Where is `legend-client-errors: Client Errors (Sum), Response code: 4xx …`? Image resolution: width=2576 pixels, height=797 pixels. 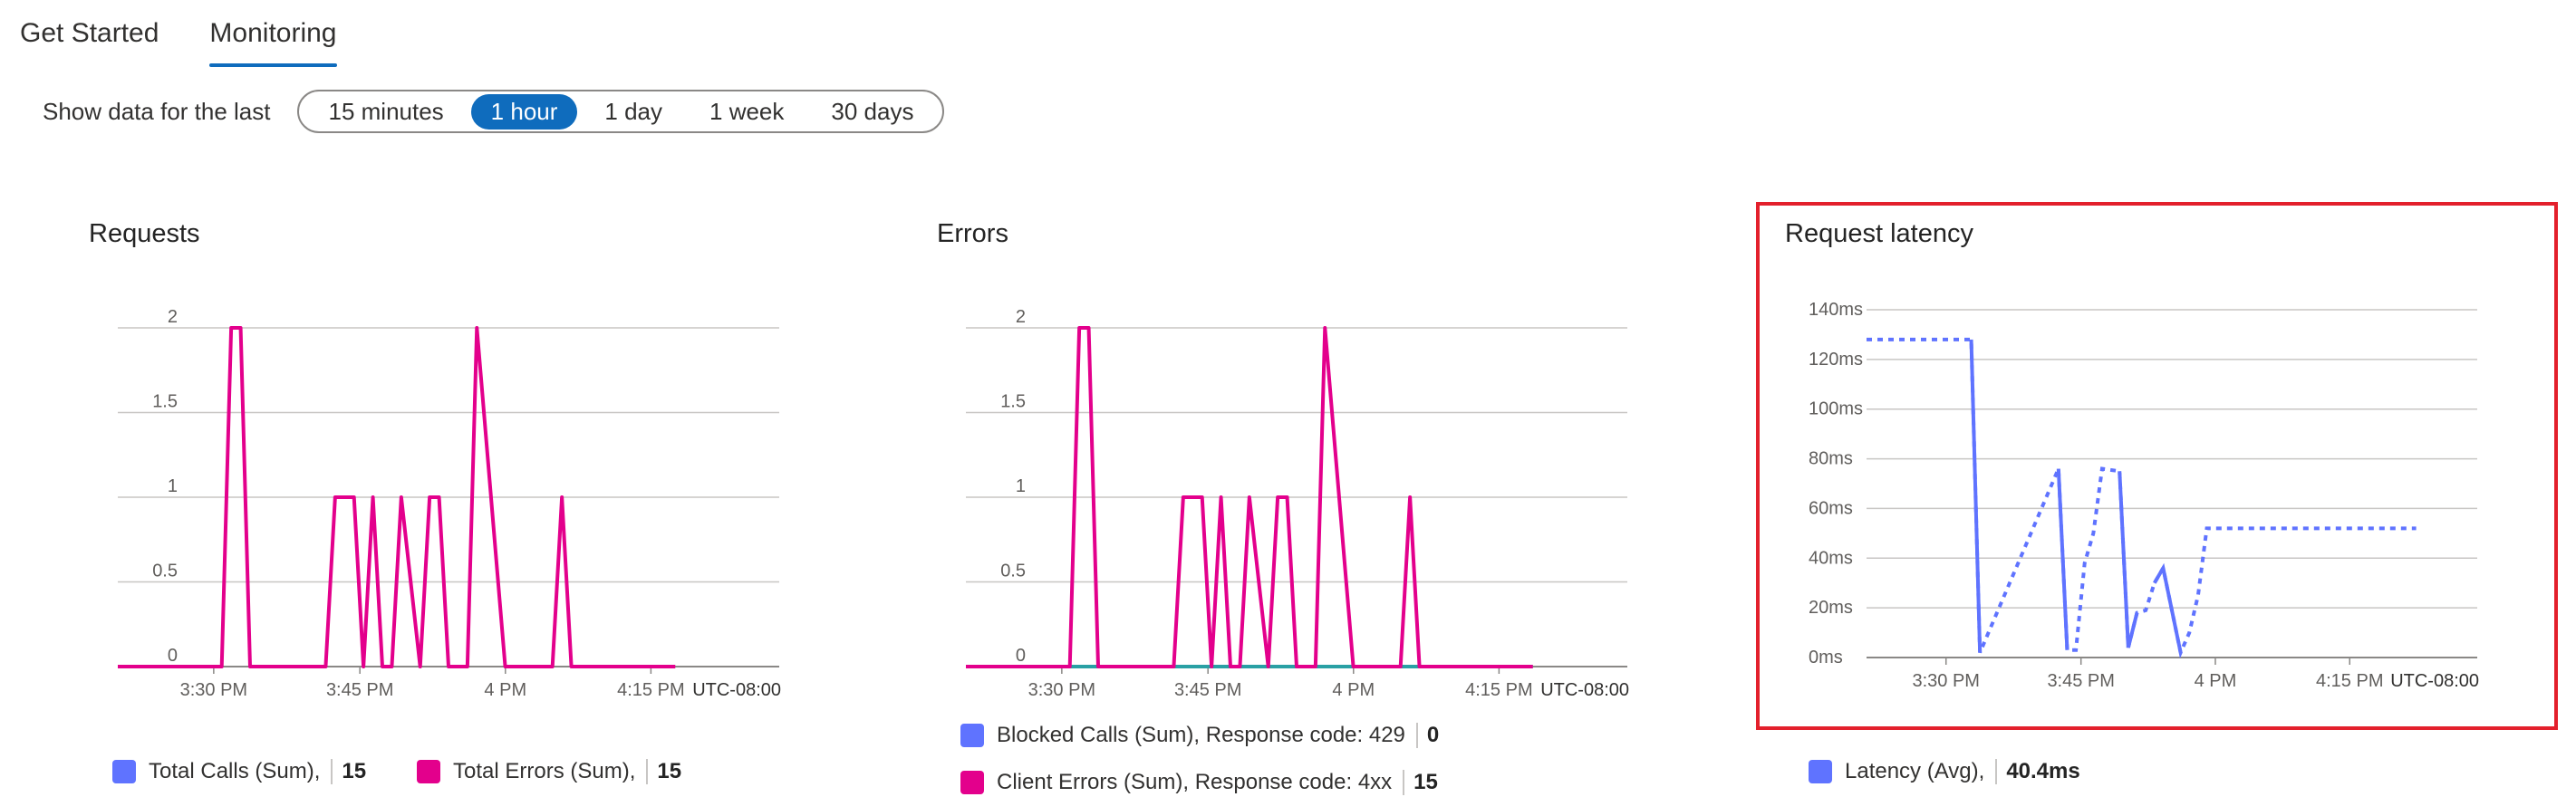 legend-client-errors: Client Errors (Sum), Response code: 4xx … is located at coordinates (1199, 782).